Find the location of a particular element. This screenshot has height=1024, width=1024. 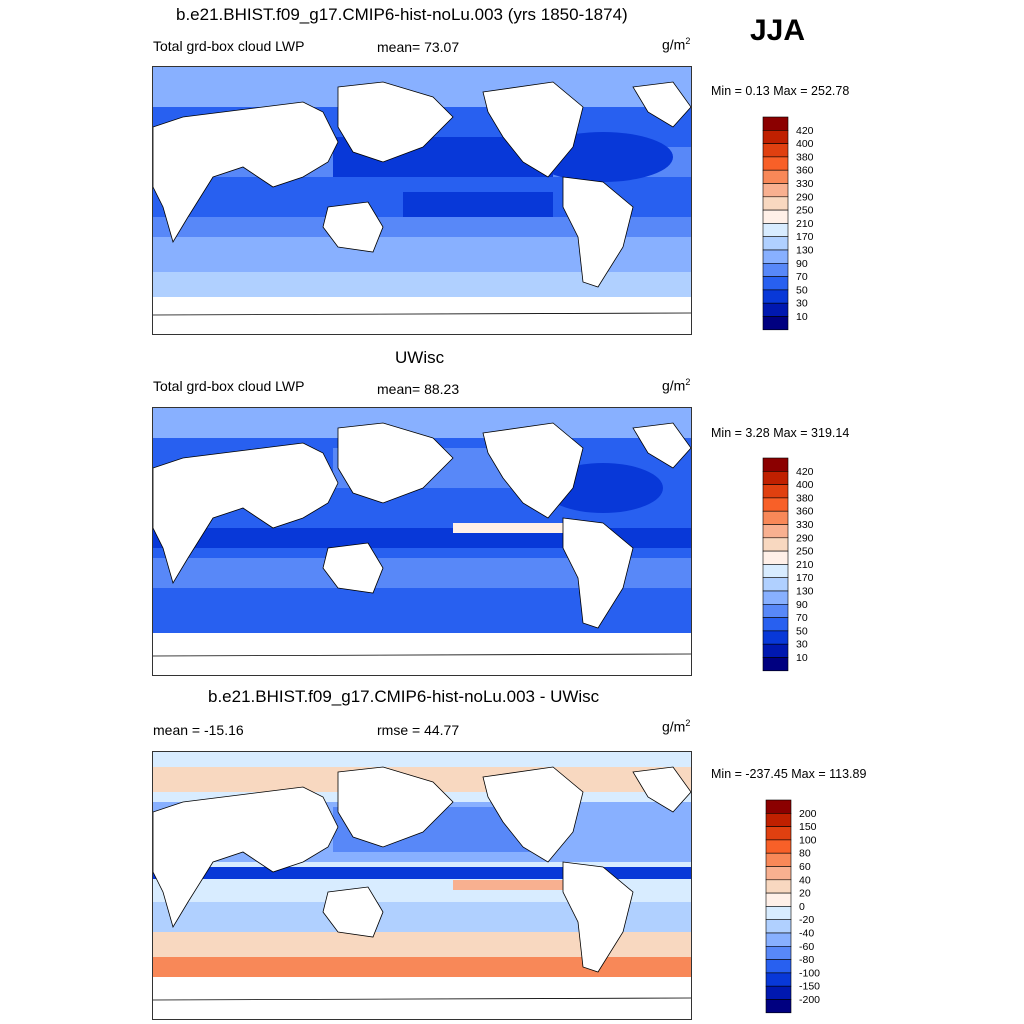

panel-2-left-label: Total grd-box cloud LWP is located at coordinates (229, 386).